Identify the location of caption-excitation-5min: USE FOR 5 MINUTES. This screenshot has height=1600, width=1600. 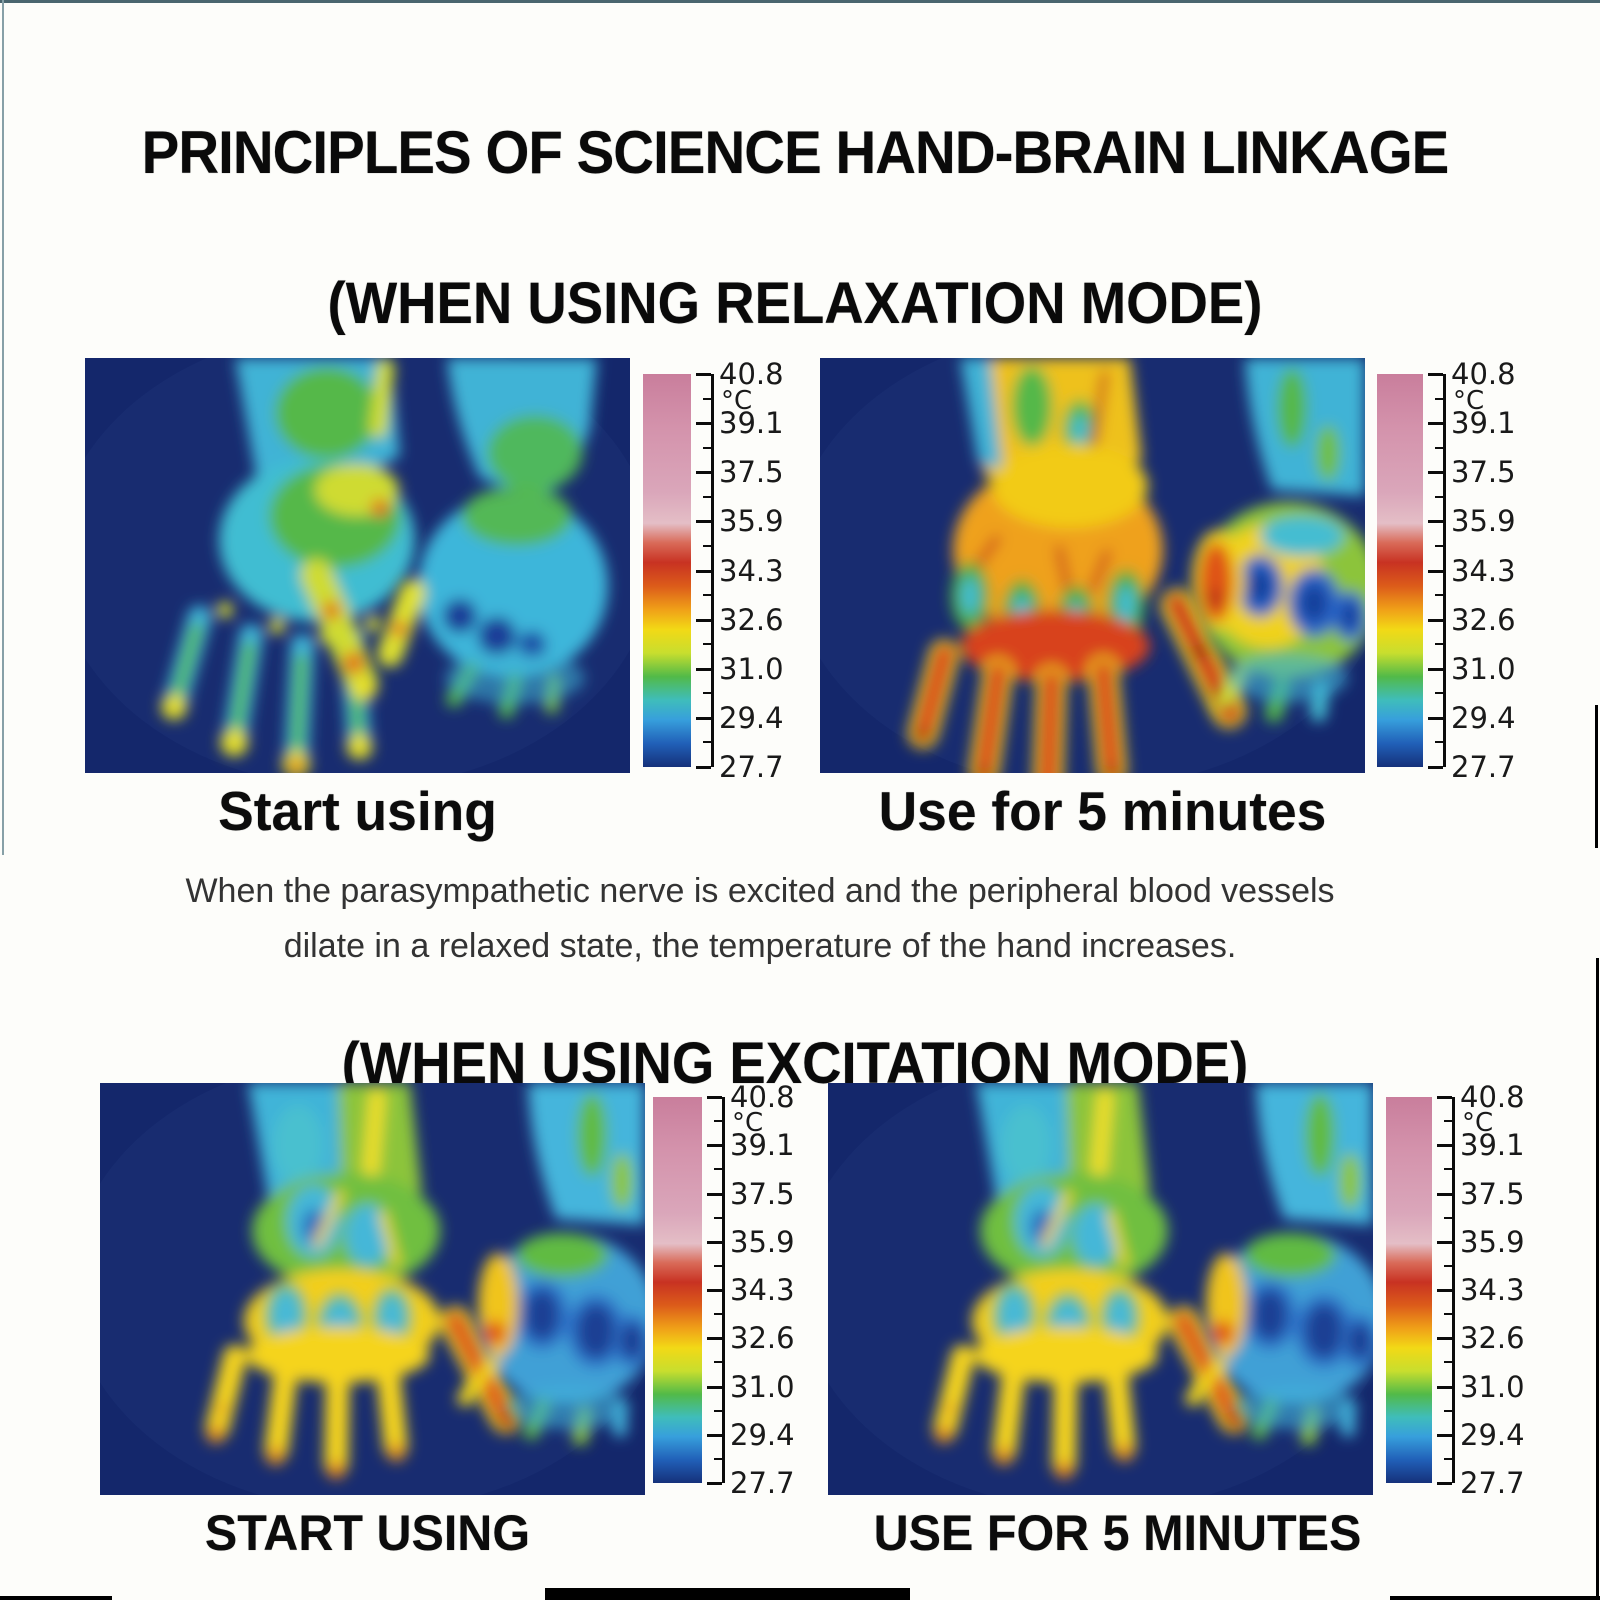
(1117, 1533).